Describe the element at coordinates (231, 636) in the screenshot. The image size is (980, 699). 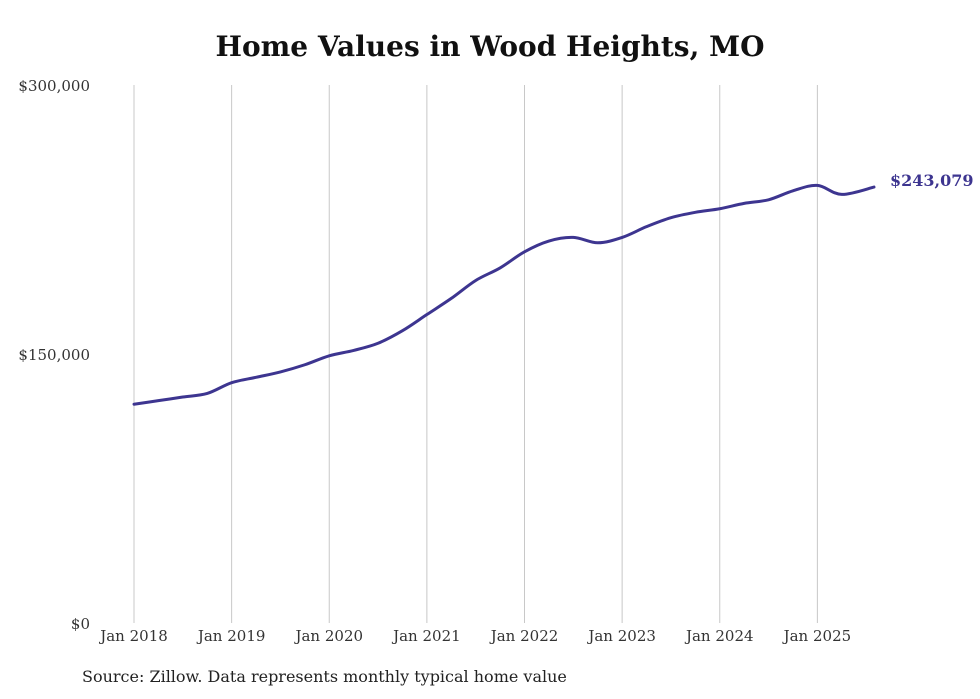
I see `x-tick-label: Jan 2019` at that location.